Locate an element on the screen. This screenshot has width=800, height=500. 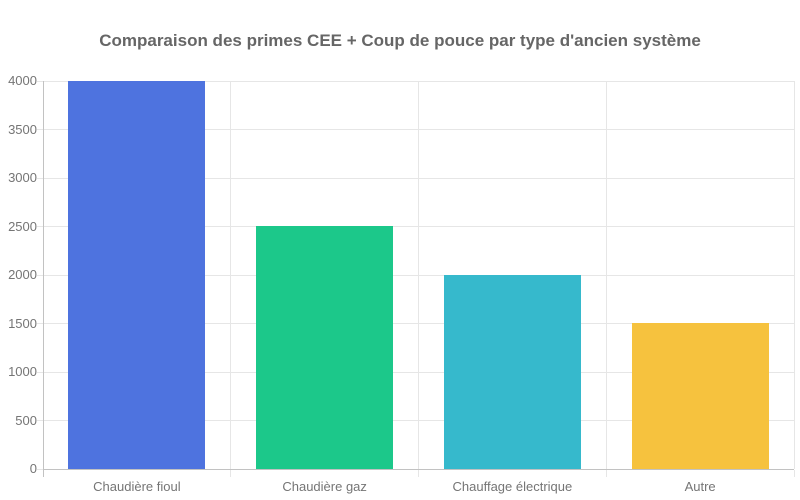
y-tick-label: 3500 is located at coordinates (22, 129).